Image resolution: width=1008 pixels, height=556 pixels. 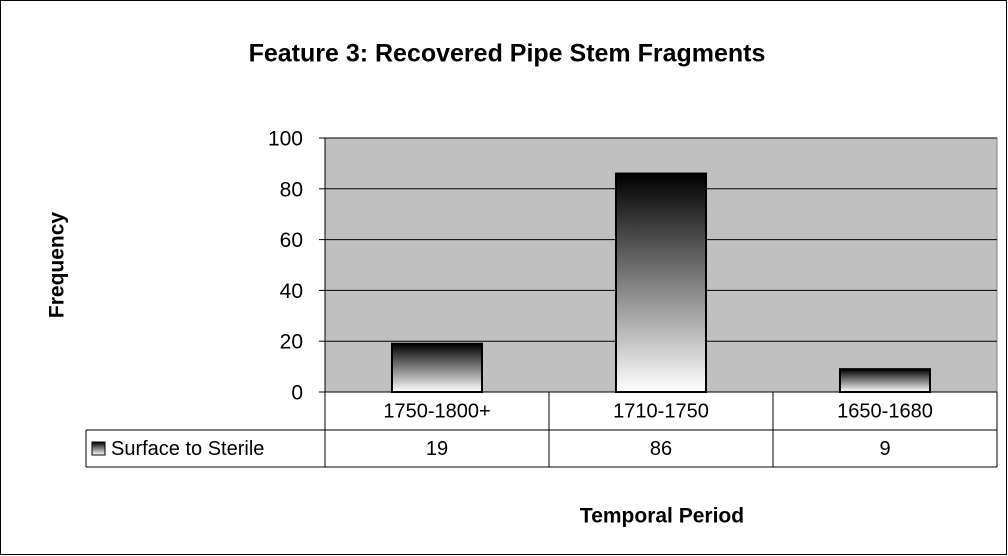 I want to click on chart-title: Feature 3: Recovered Pipe Stem Fragments, so click(x=507, y=54).